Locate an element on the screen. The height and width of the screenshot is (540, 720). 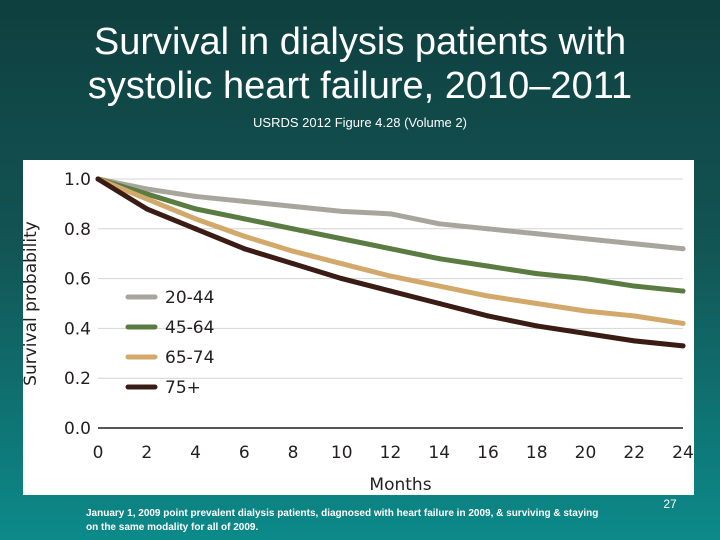
x-tick-label: 2 is located at coordinates (146, 453).